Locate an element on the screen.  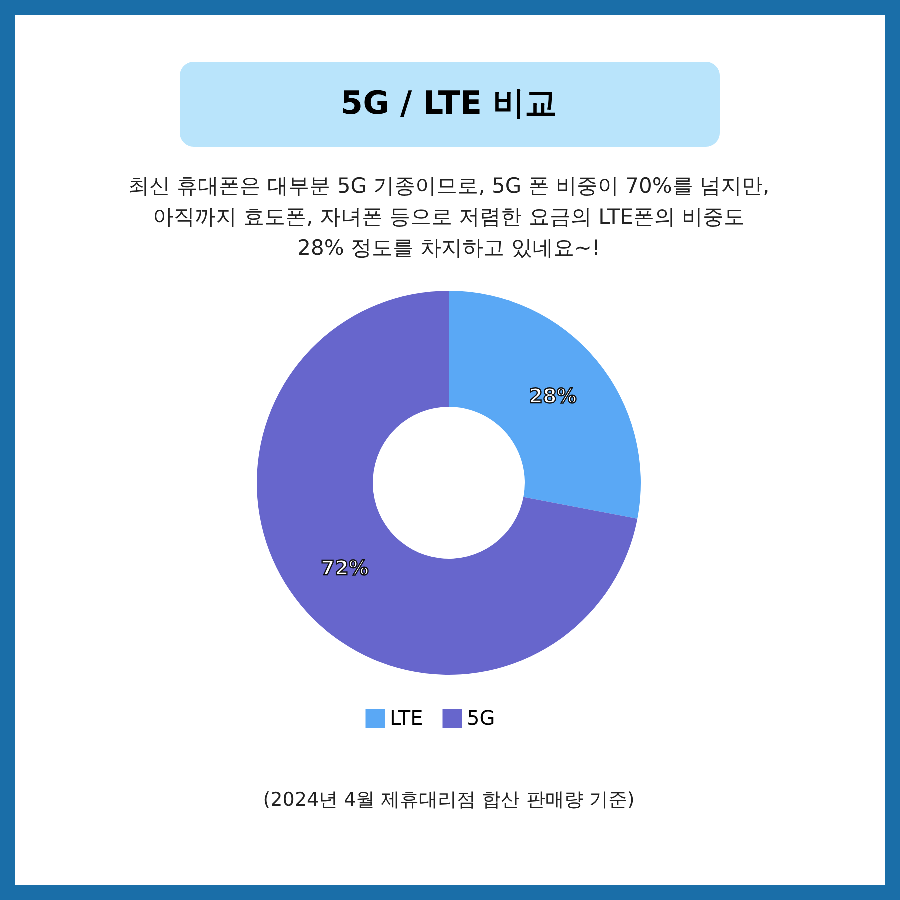
data-label: 72% is located at coordinates (345, 568).